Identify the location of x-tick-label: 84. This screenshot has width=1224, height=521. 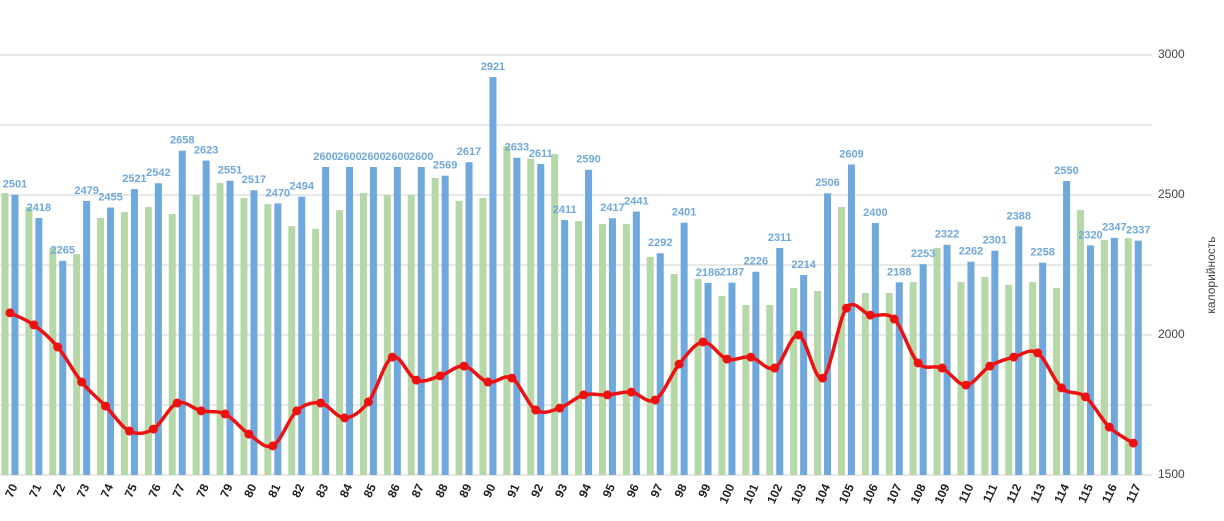
(346, 490).